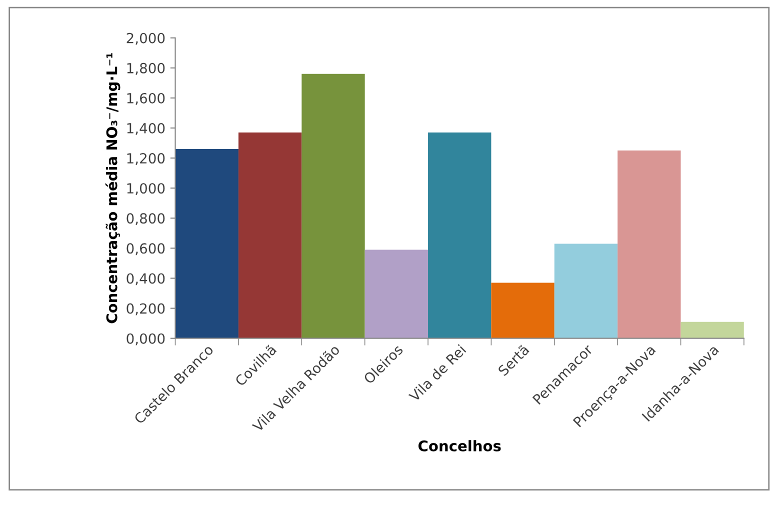 The width and height of the screenshot is (779, 505). I want to click on x-axis-title: Concelhos, so click(459, 446).